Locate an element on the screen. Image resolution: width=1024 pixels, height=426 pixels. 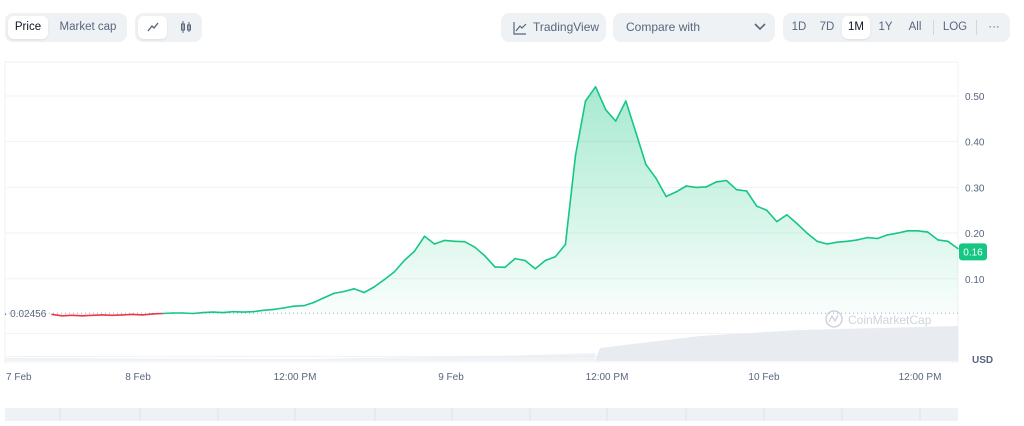
current-price-label: 0.16 is located at coordinates (973, 252).